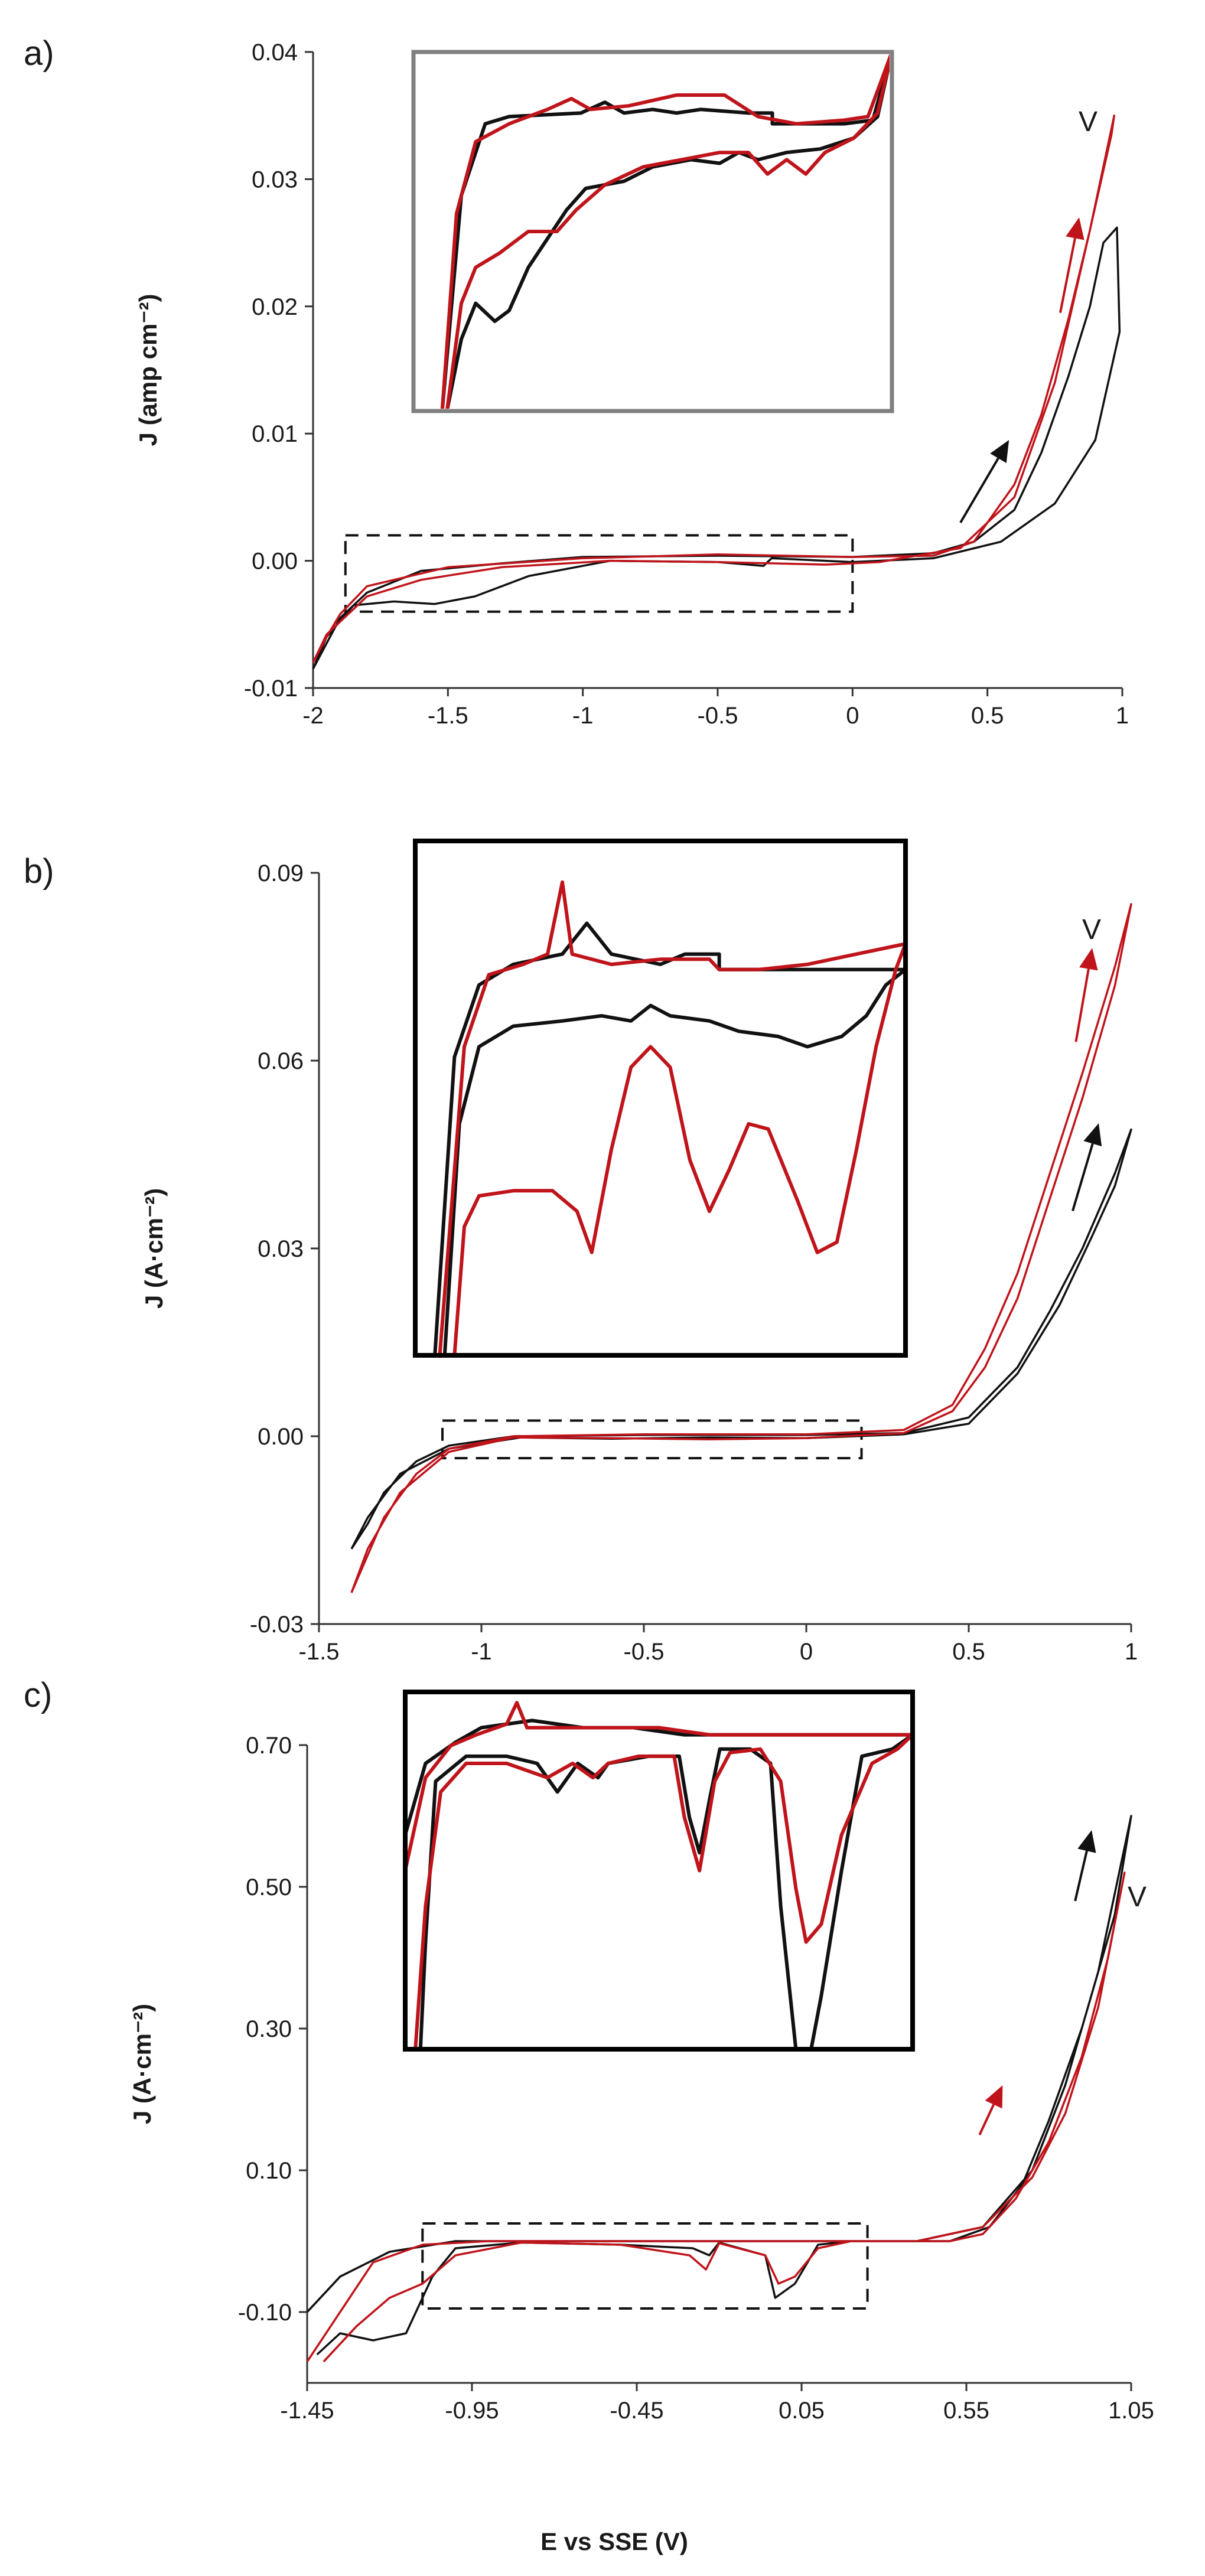  I want to click on y-tick-label: 0.30, so click(269, 2029).